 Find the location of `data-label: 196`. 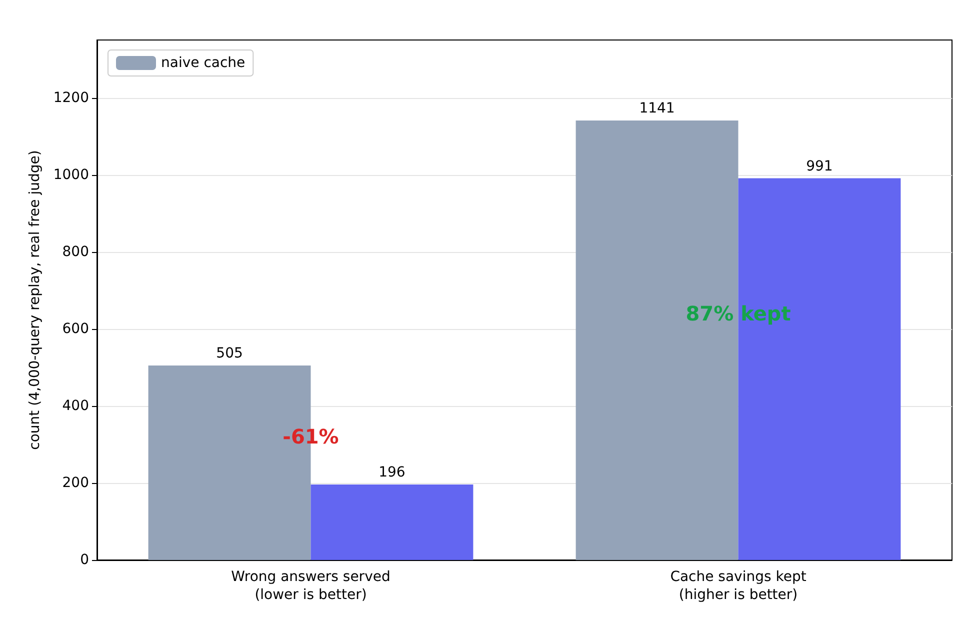

data-label: 196 is located at coordinates (392, 472).